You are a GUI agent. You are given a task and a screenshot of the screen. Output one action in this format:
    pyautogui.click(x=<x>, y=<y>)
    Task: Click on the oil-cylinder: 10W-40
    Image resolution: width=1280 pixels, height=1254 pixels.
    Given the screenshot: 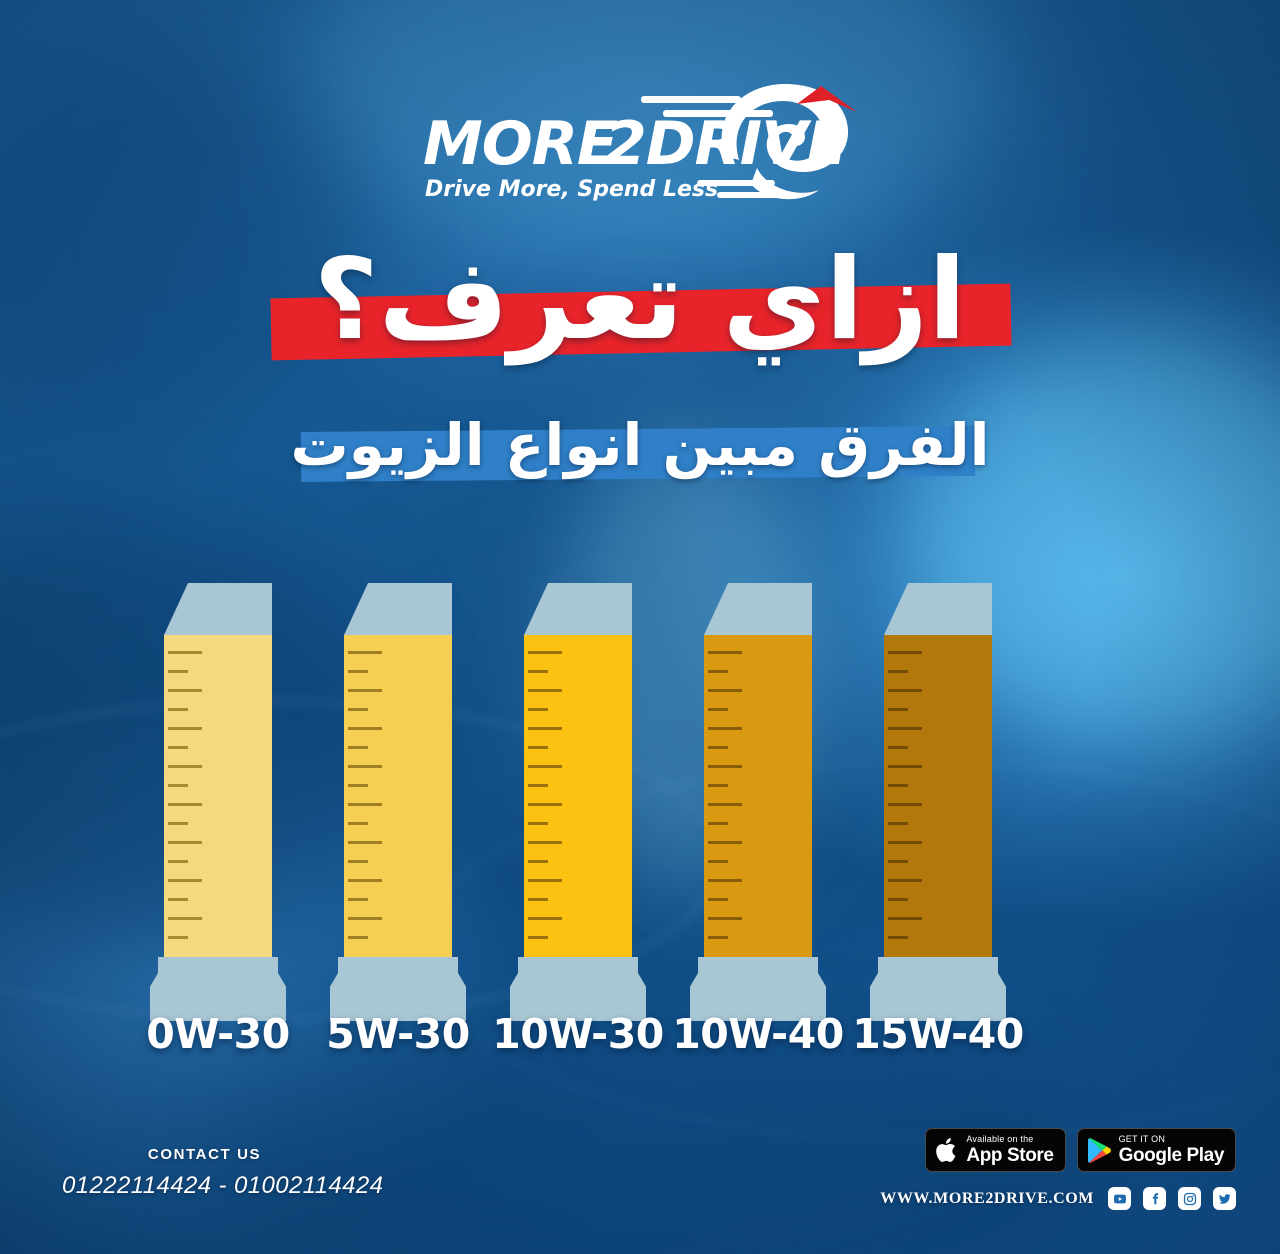 What is the action you would take?
    pyautogui.click(x=758, y=820)
    